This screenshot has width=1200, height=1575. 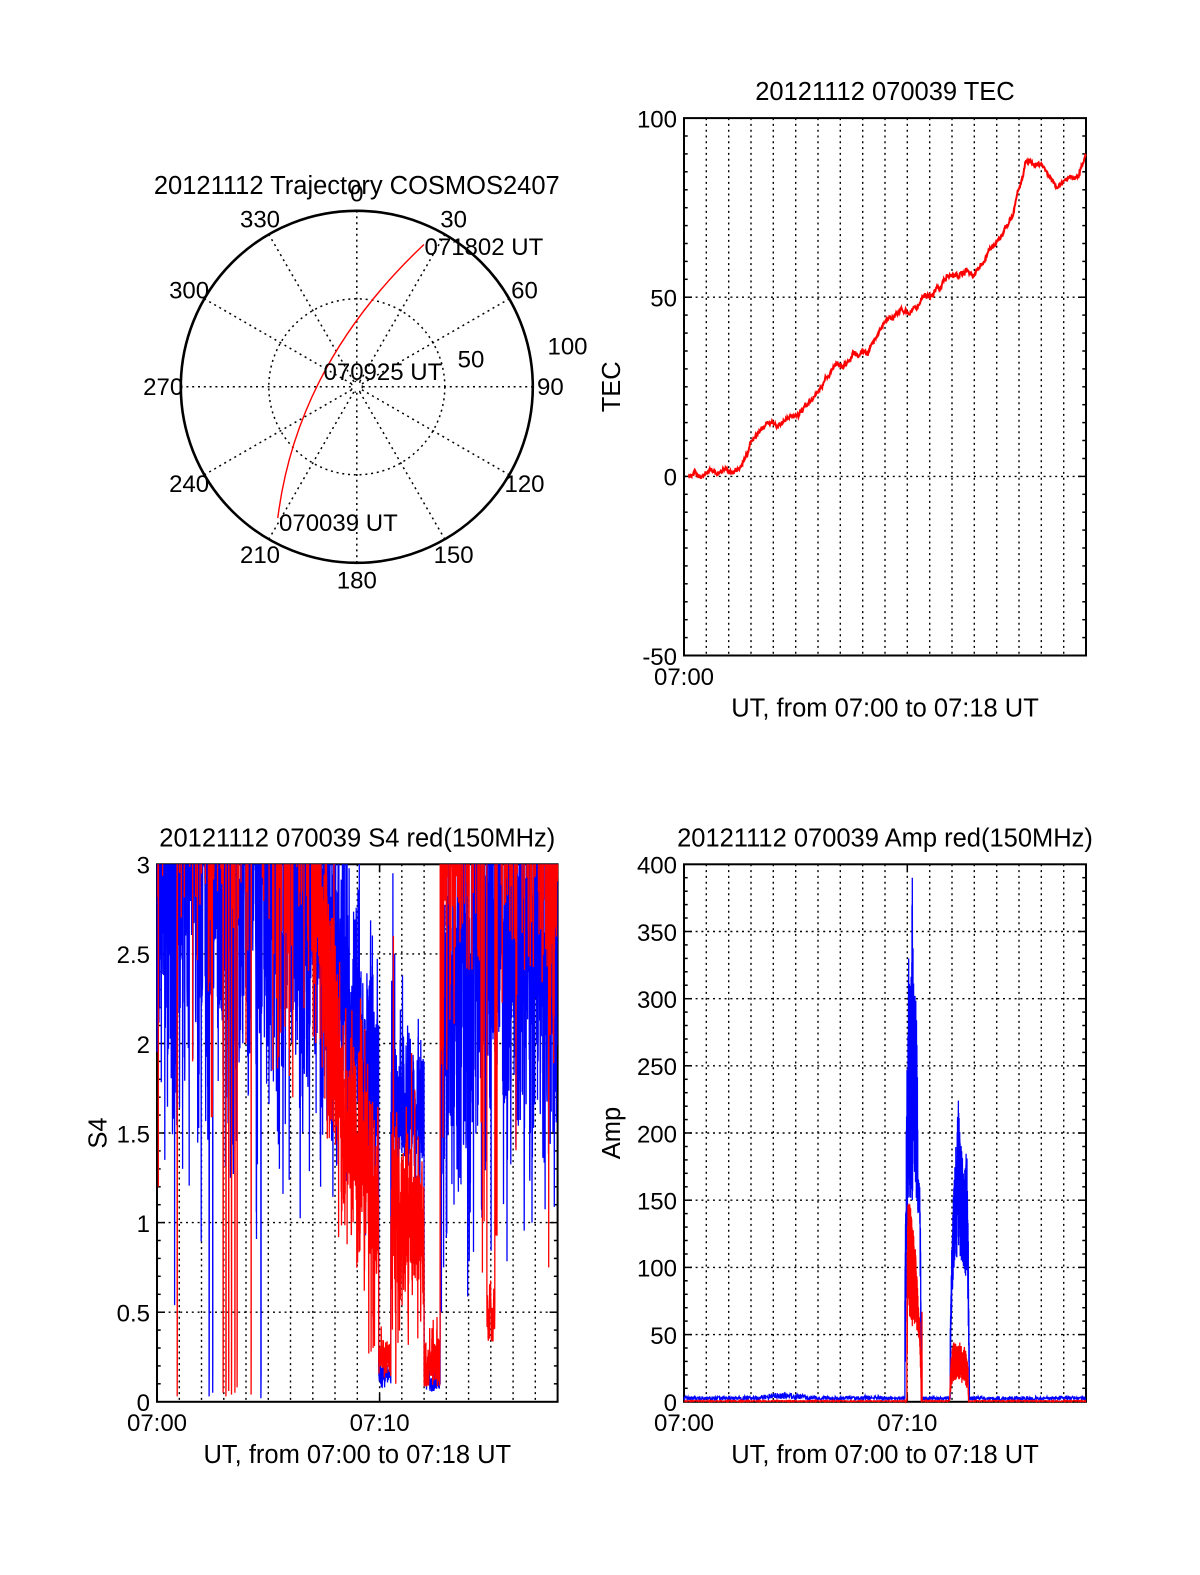 What do you see at coordinates (133, 1134) in the screenshot?
I see `svg-text: 1.5` at bounding box center [133, 1134].